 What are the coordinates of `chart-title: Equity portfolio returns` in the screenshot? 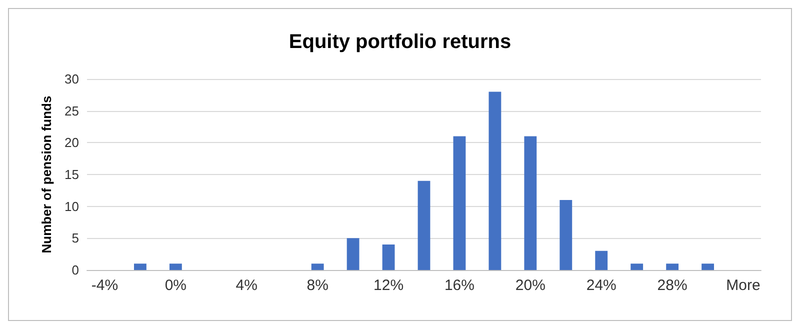 It's located at (400, 42).